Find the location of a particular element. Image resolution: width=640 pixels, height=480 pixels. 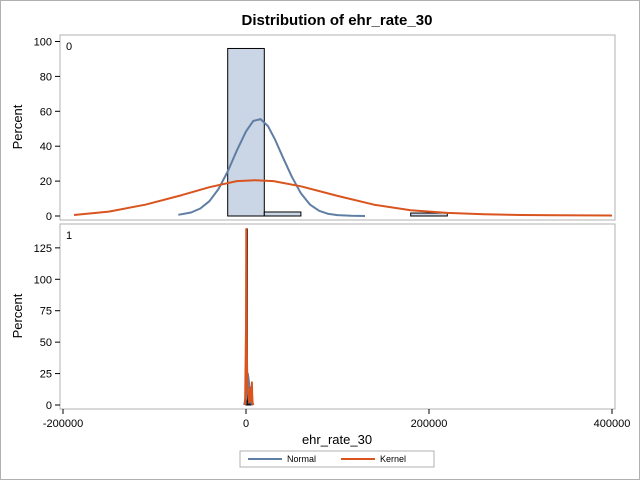

legend: Normal Kernel is located at coordinates (337, 459).